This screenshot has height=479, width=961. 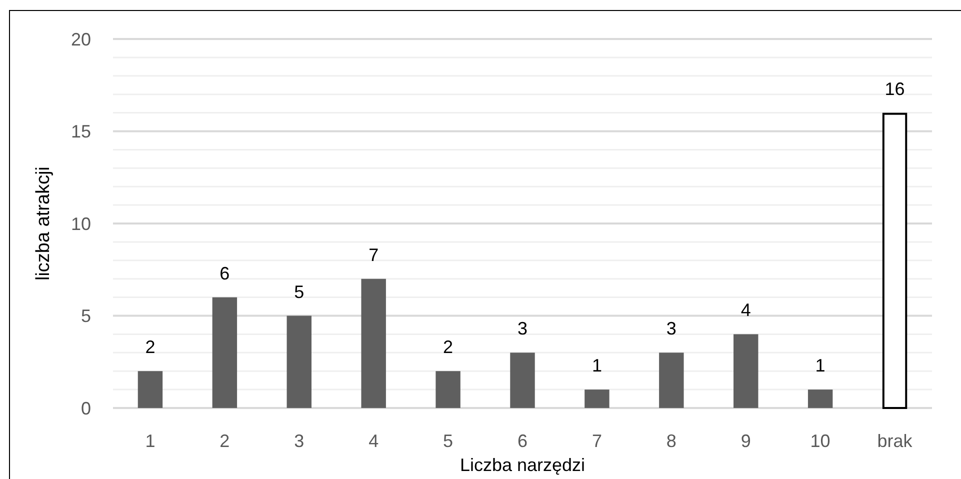 I want to click on data-label: 16, so click(x=894, y=88).